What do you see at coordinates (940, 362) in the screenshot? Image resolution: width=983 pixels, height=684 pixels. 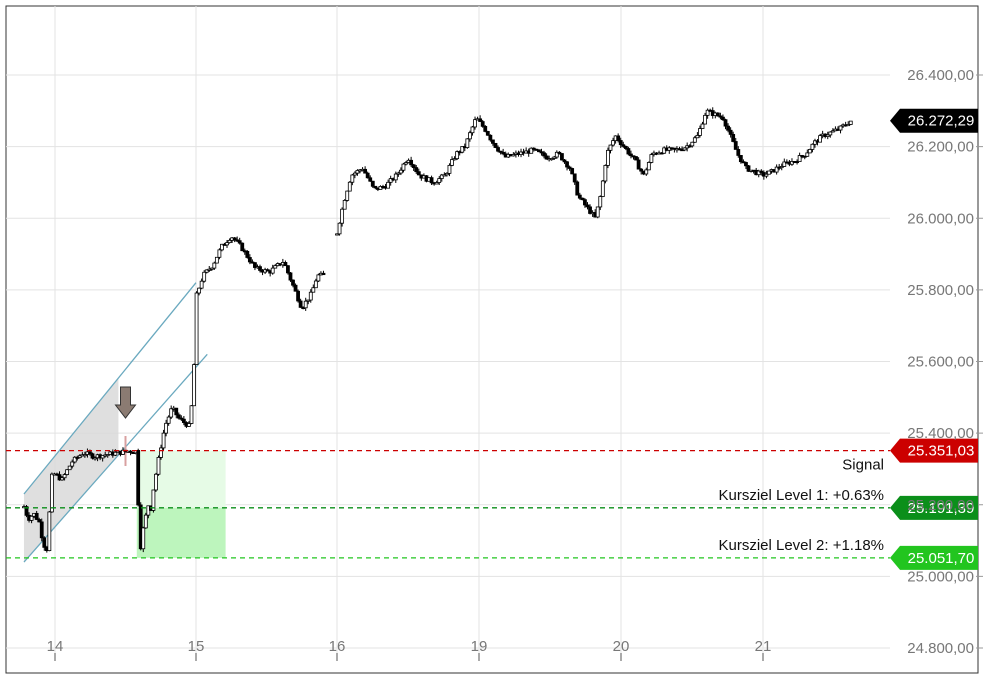 I see `y-tick-label: 25.600,00` at bounding box center [940, 362].